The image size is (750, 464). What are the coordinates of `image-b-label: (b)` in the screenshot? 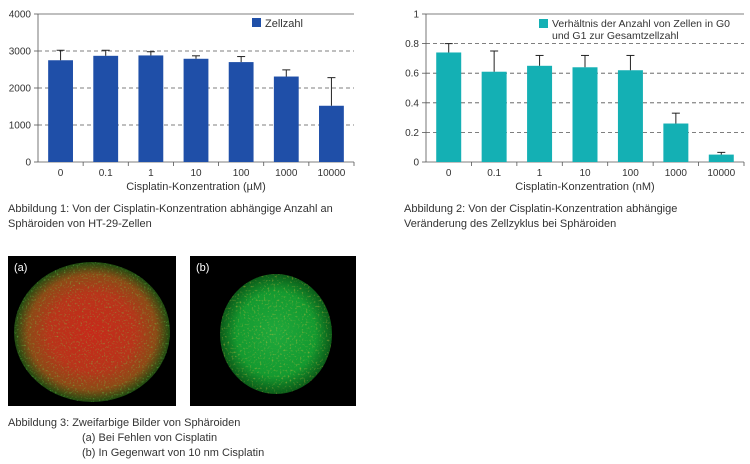 It's located at (203, 268).